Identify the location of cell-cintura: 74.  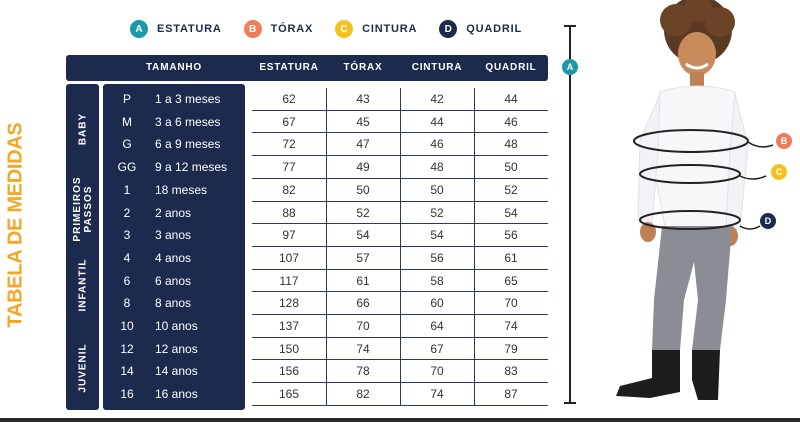
(437, 394).